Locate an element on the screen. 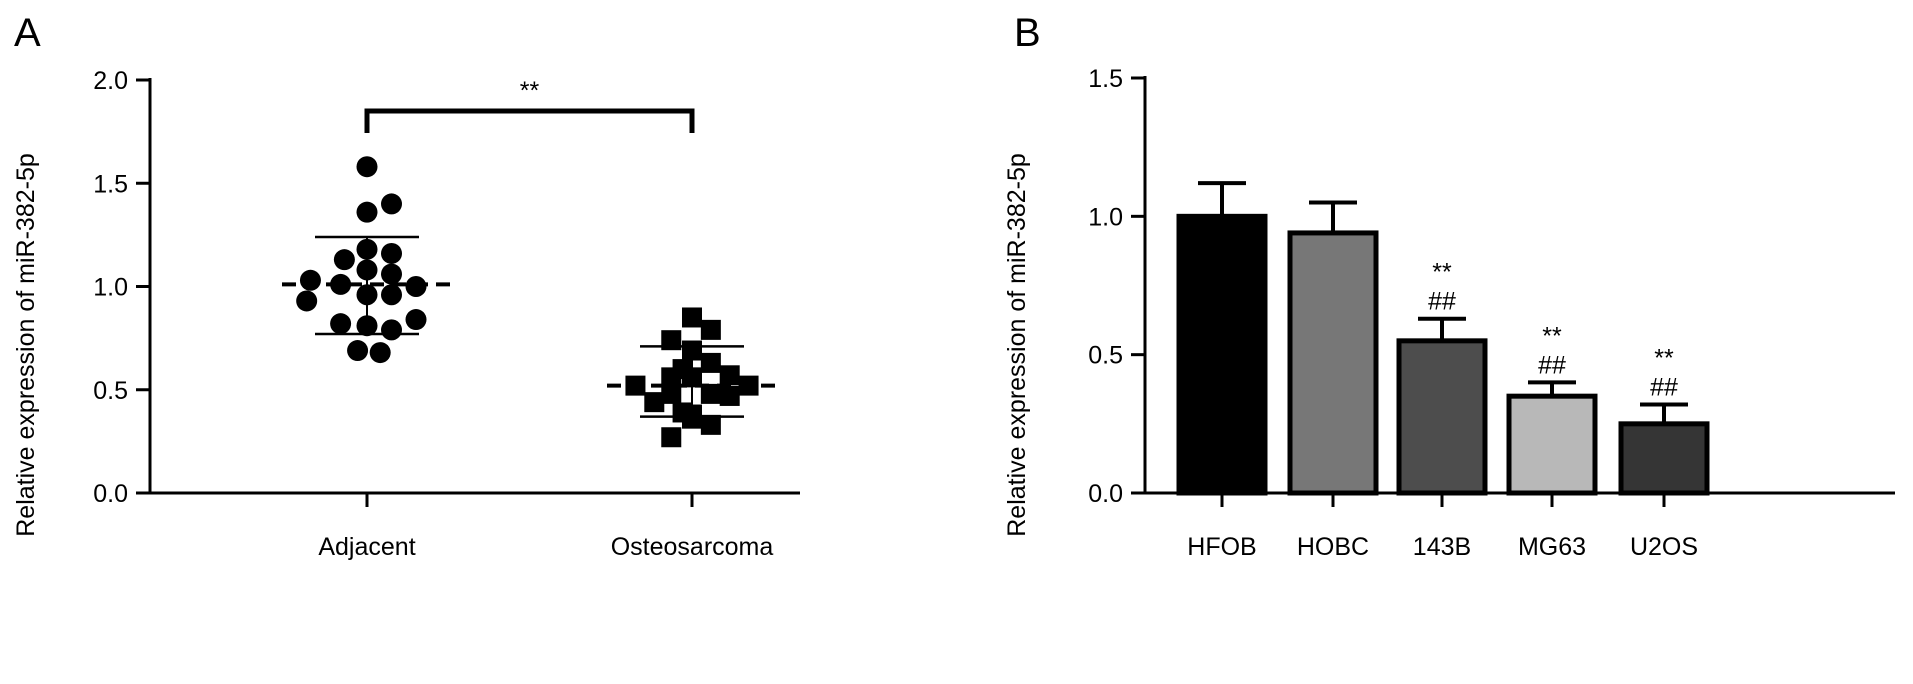 The width and height of the screenshot is (1913, 684). panel-a-x-tick-label: Osteosarcoma is located at coordinates (692, 547).